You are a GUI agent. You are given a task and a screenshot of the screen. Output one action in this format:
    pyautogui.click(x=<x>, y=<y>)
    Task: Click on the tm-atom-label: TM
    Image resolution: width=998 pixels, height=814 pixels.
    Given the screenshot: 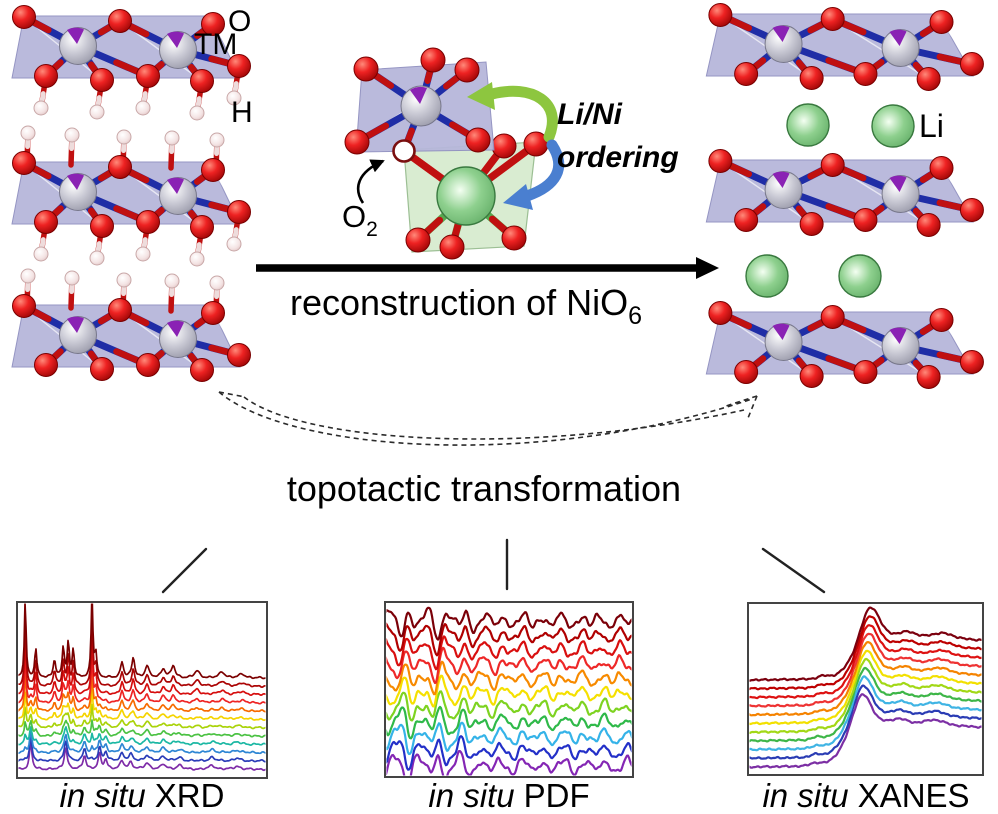 What is the action you would take?
    pyautogui.click(x=215, y=44)
    